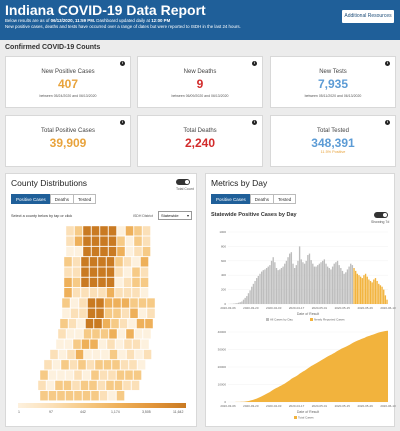  What do you see at coordinates (368, 16) in the screenshot?
I see `additional-resources-button: Additional Resources` at bounding box center [368, 16].